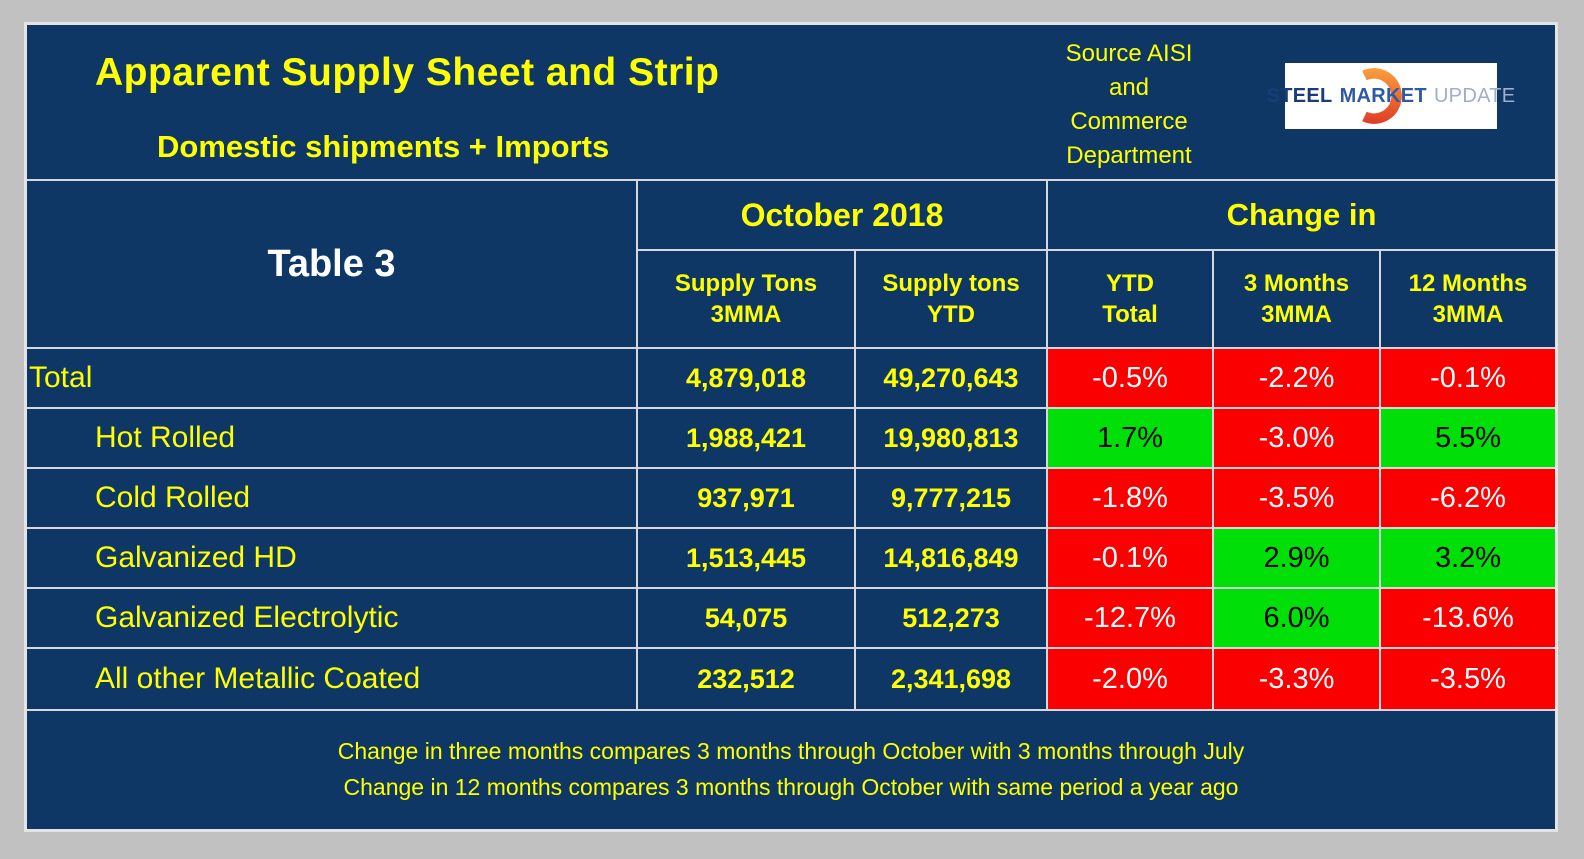 The height and width of the screenshot is (859, 1584). What do you see at coordinates (1129, 298) in the screenshot?
I see `column-header-ytd-total: YTD Total` at bounding box center [1129, 298].